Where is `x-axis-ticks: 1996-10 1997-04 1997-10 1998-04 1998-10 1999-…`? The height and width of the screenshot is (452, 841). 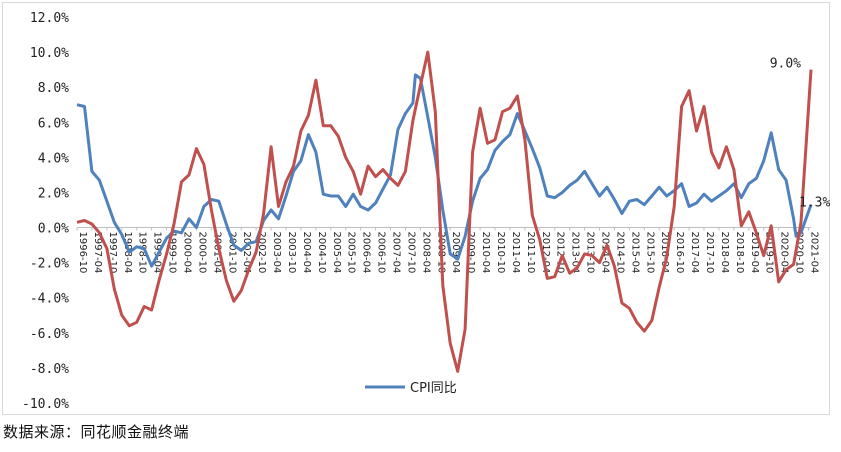 x-axis-ticks: 1996-10 1997-04 1997-10 1998-04 1998-10 1999-… is located at coordinates (448, 250).